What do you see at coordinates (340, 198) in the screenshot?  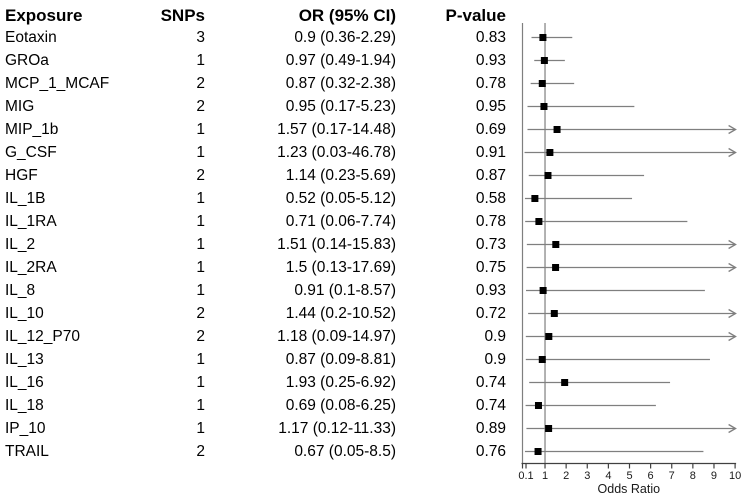 I see `or-ci-value: 0.52 (0.05-5.12)` at bounding box center [340, 198].